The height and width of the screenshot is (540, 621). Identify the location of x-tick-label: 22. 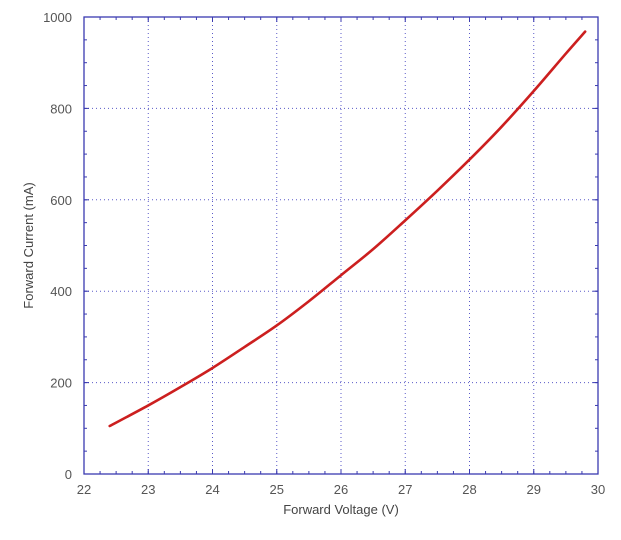
(84, 489).